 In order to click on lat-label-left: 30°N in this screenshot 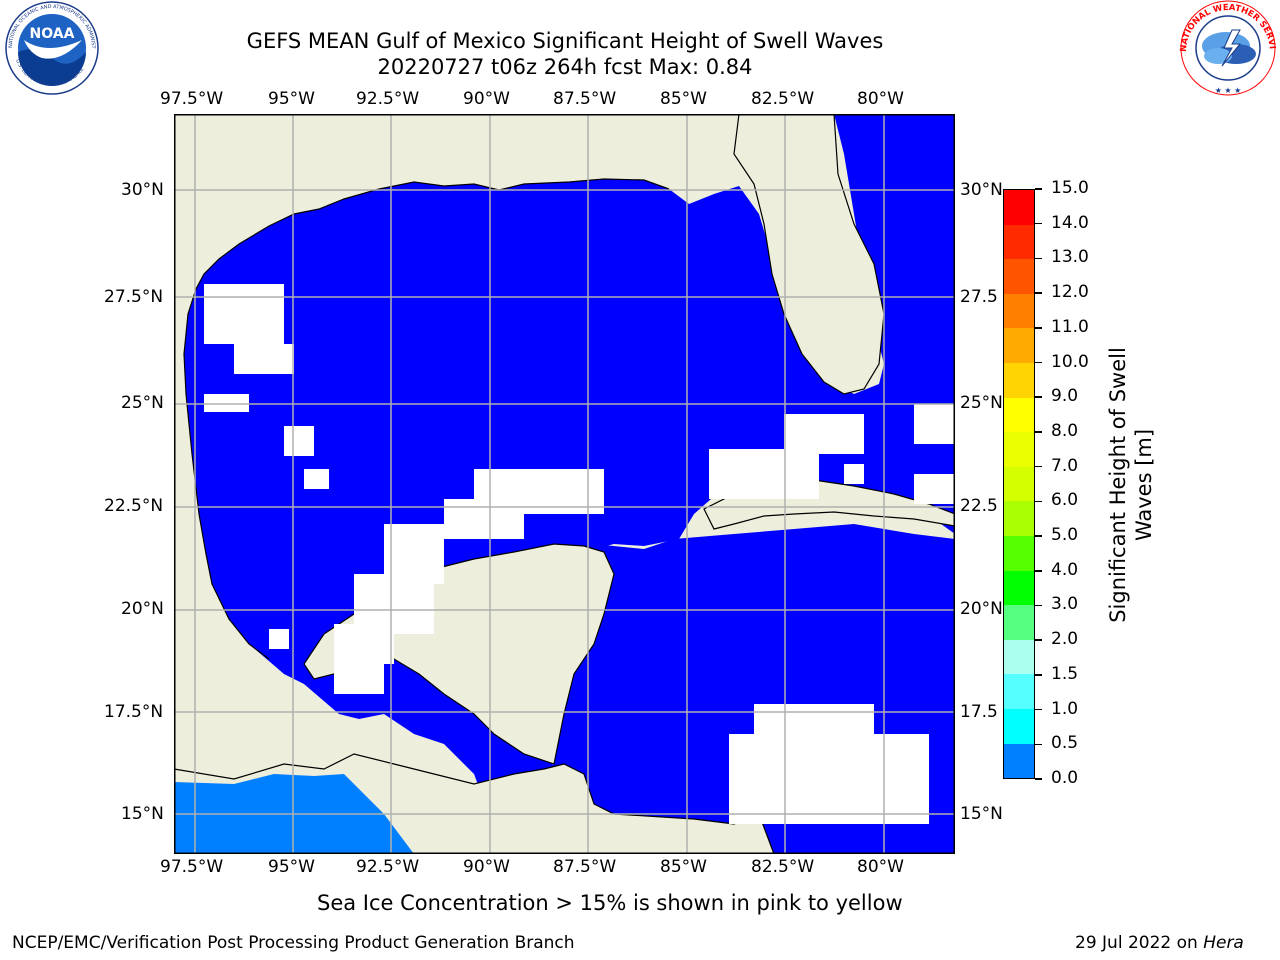, I will do `click(142, 190)`.